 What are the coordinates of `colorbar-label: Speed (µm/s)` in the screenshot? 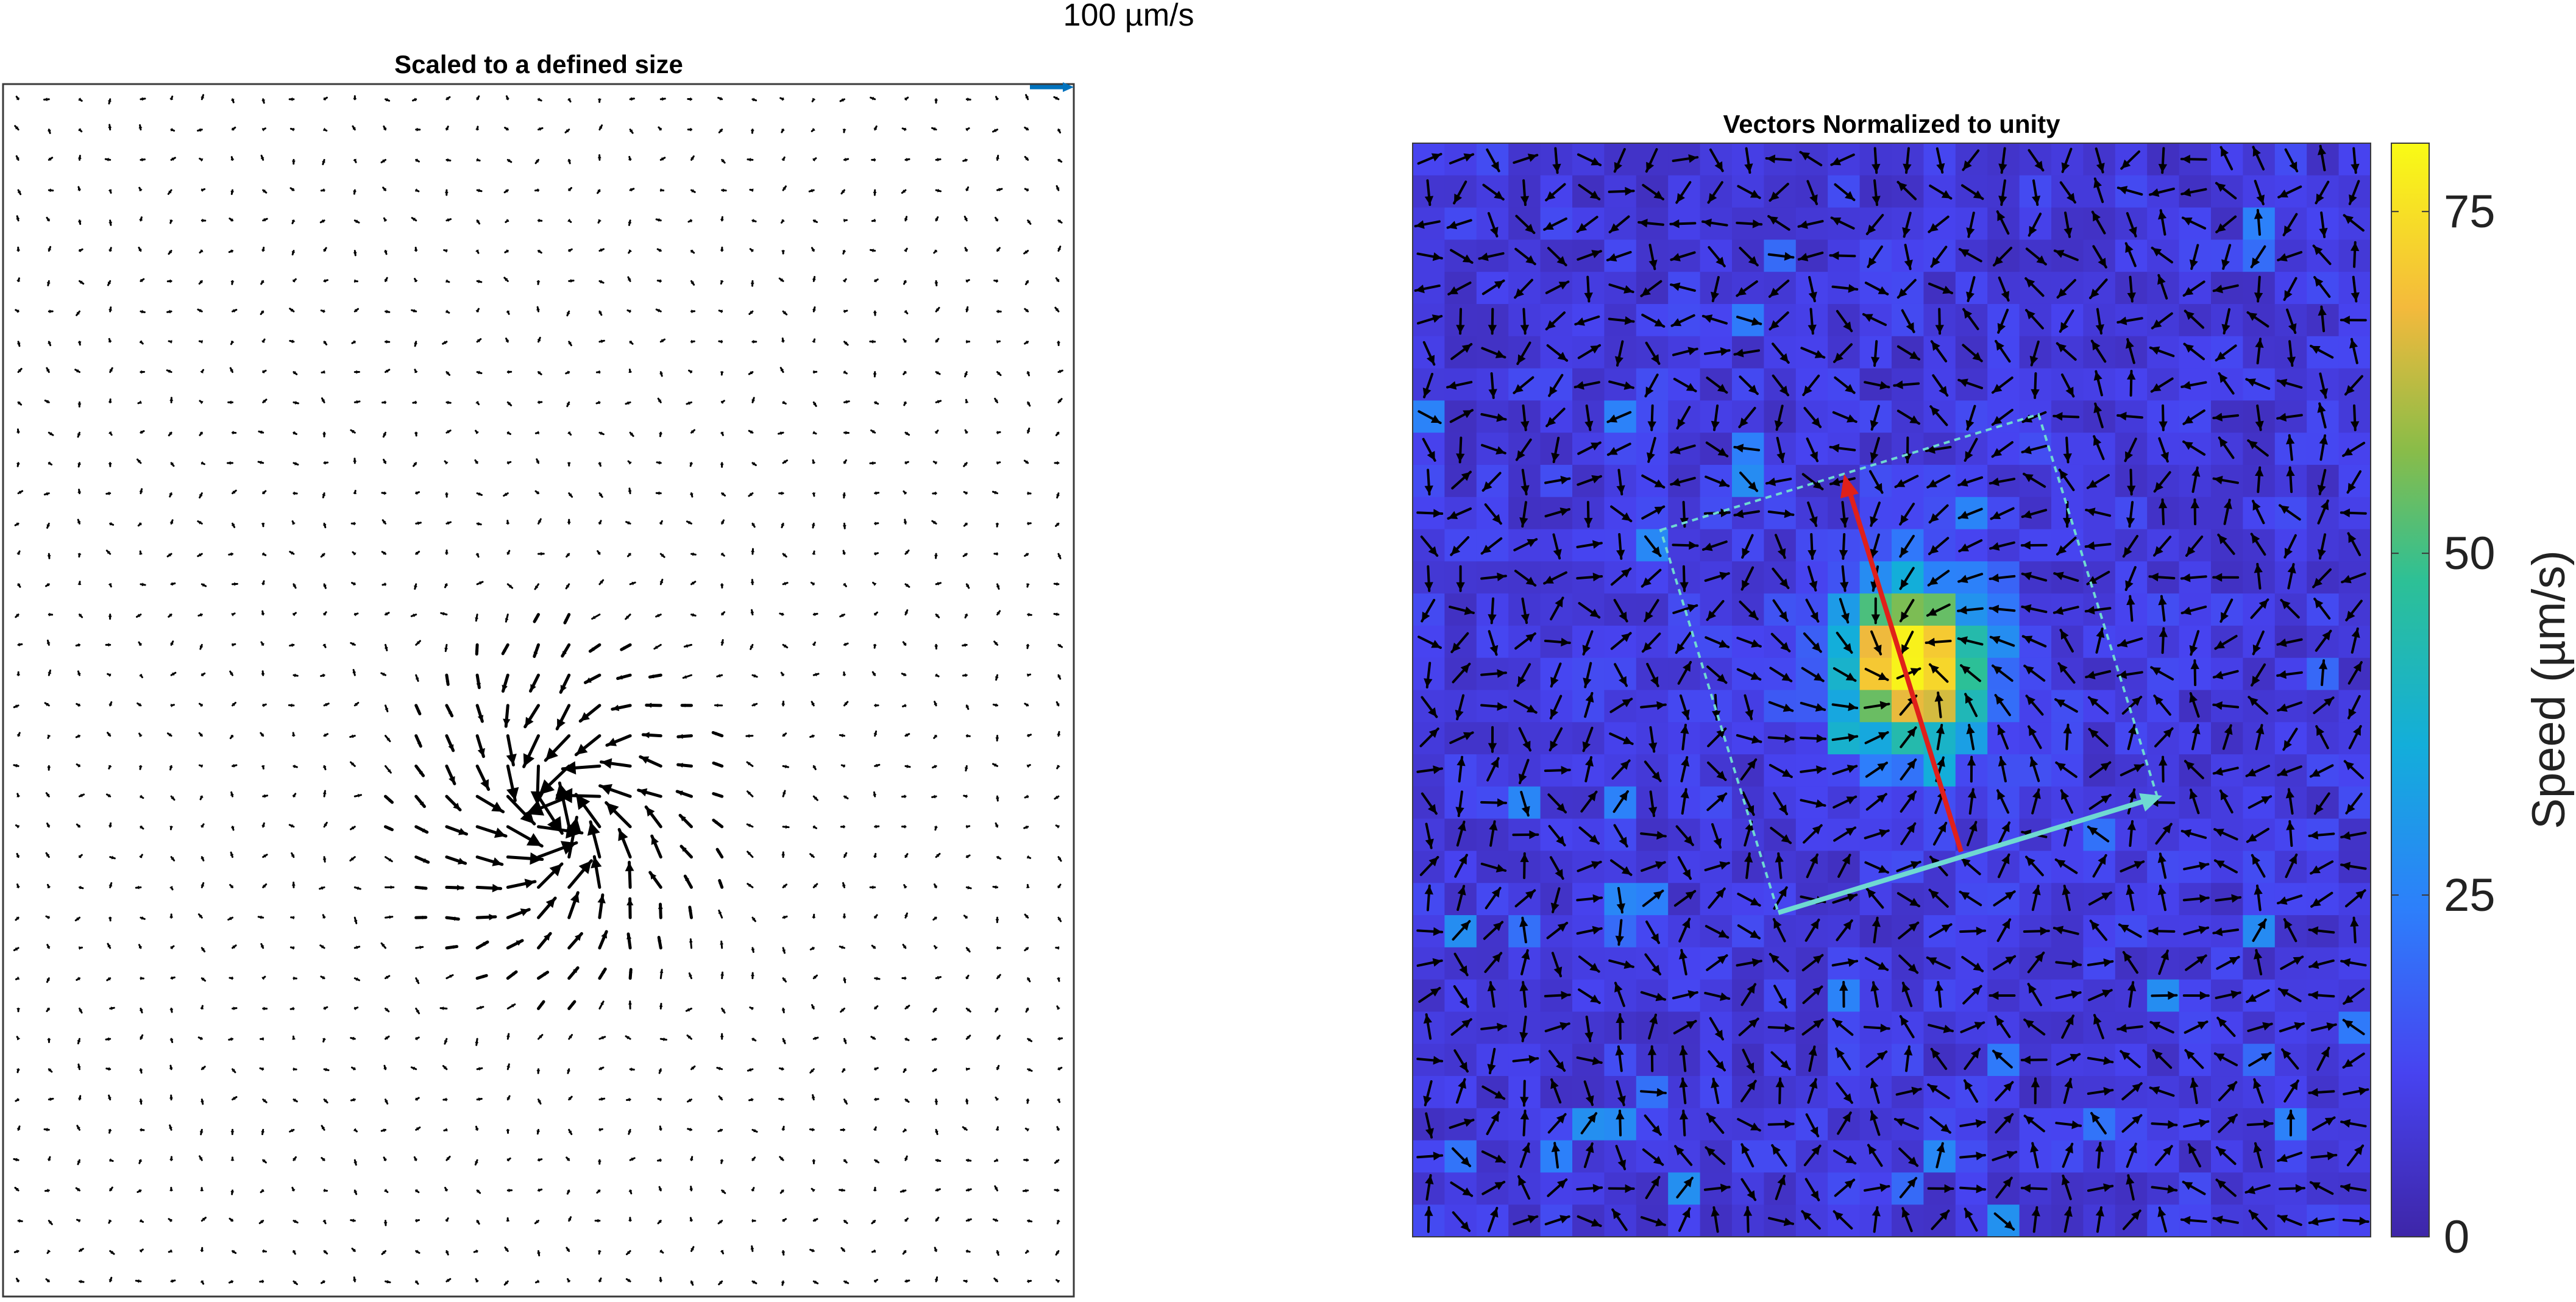 It's located at (2549, 689).